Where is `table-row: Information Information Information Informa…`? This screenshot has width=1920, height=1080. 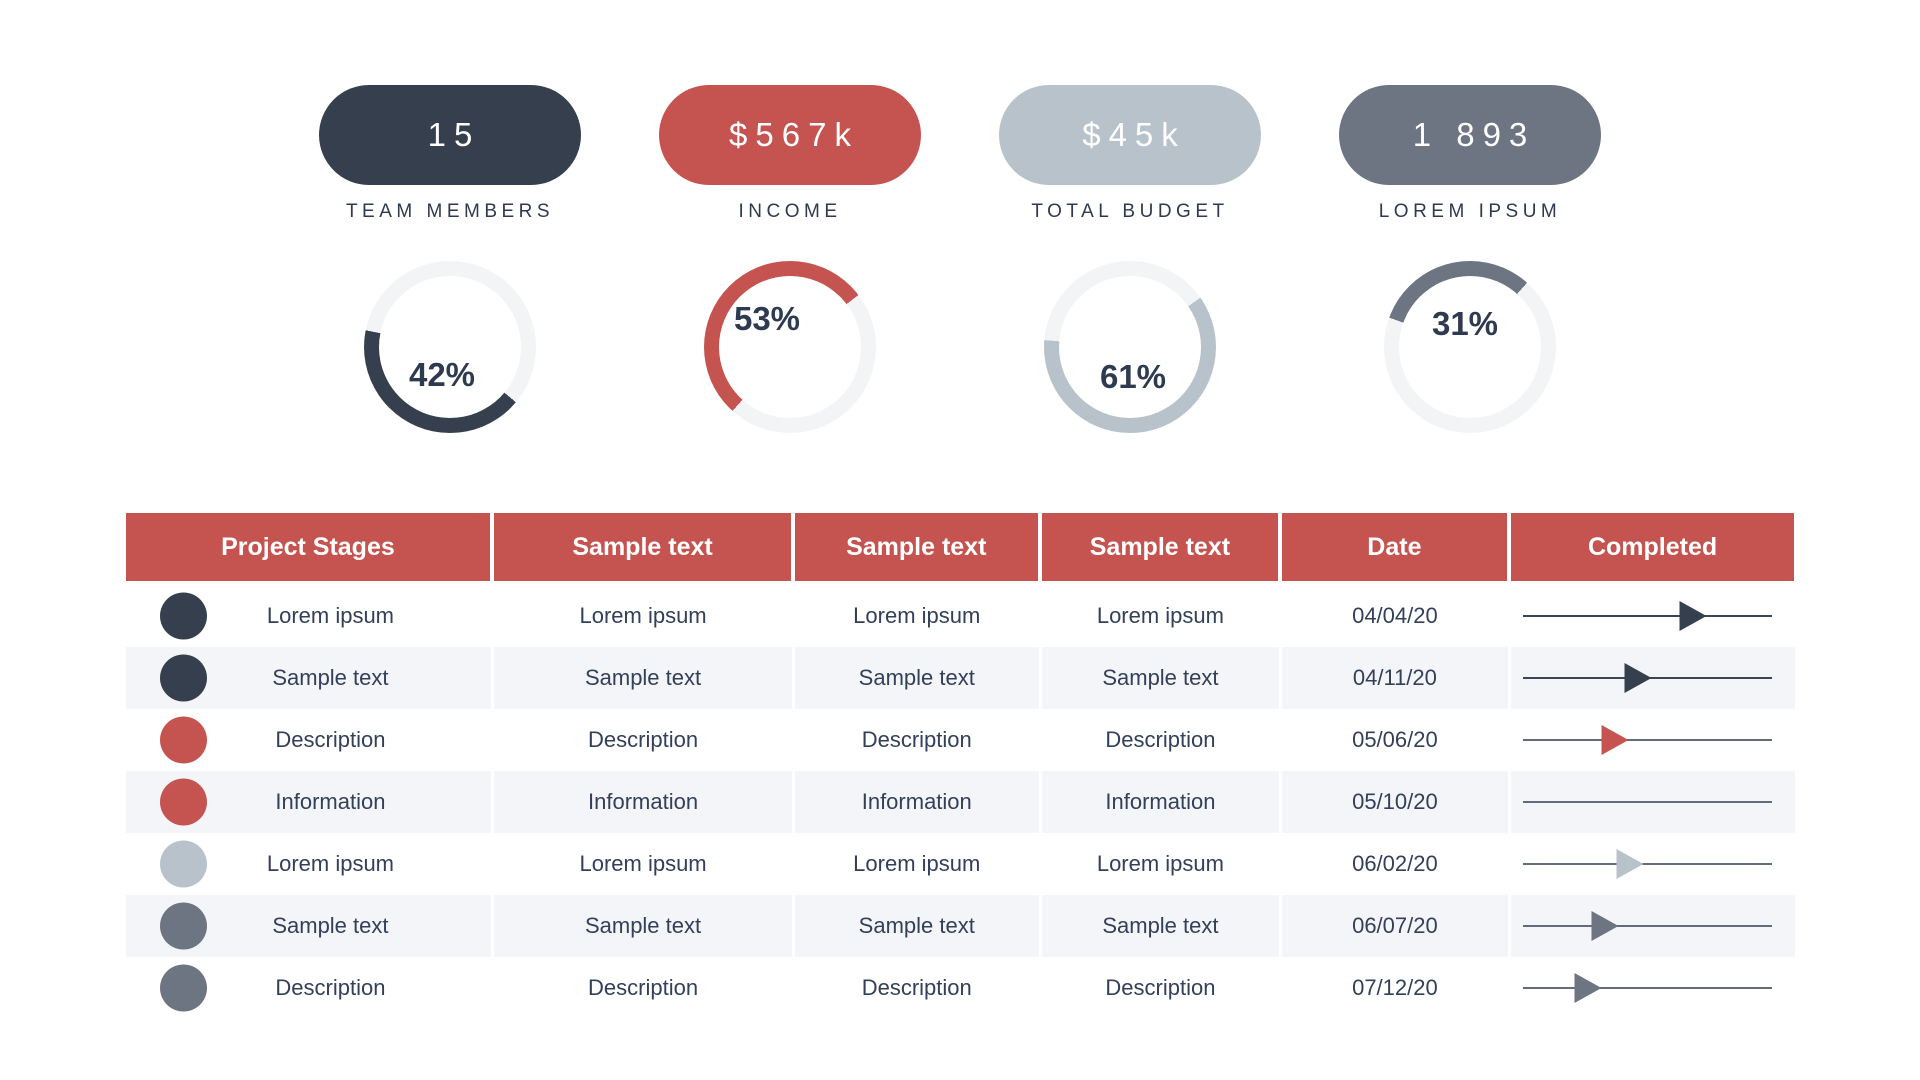
table-row: Information Information Information Informa… is located at coordinates (960, 802).